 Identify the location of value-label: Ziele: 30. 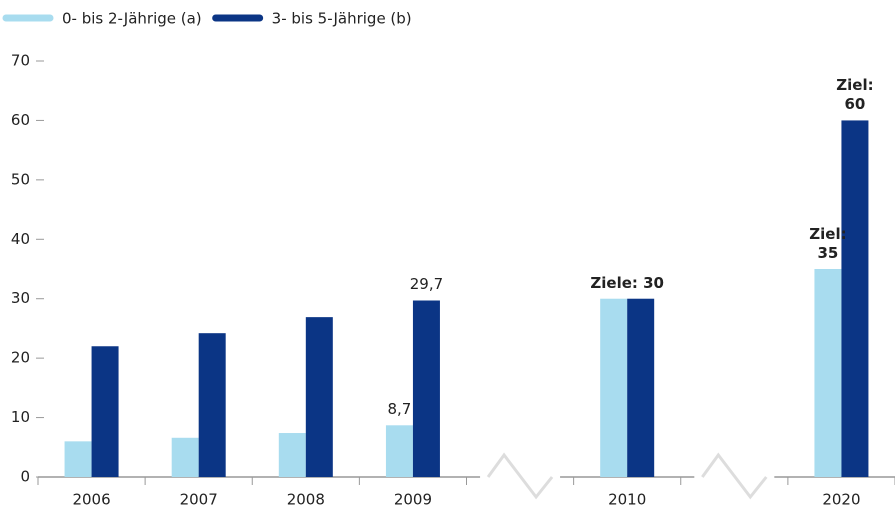
(627, 282).